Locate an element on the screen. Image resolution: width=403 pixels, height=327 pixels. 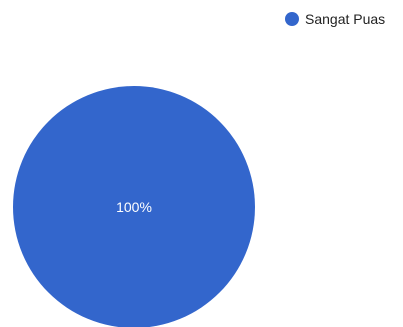
legend: Sangat Puas is located at coordinates (335, 19).